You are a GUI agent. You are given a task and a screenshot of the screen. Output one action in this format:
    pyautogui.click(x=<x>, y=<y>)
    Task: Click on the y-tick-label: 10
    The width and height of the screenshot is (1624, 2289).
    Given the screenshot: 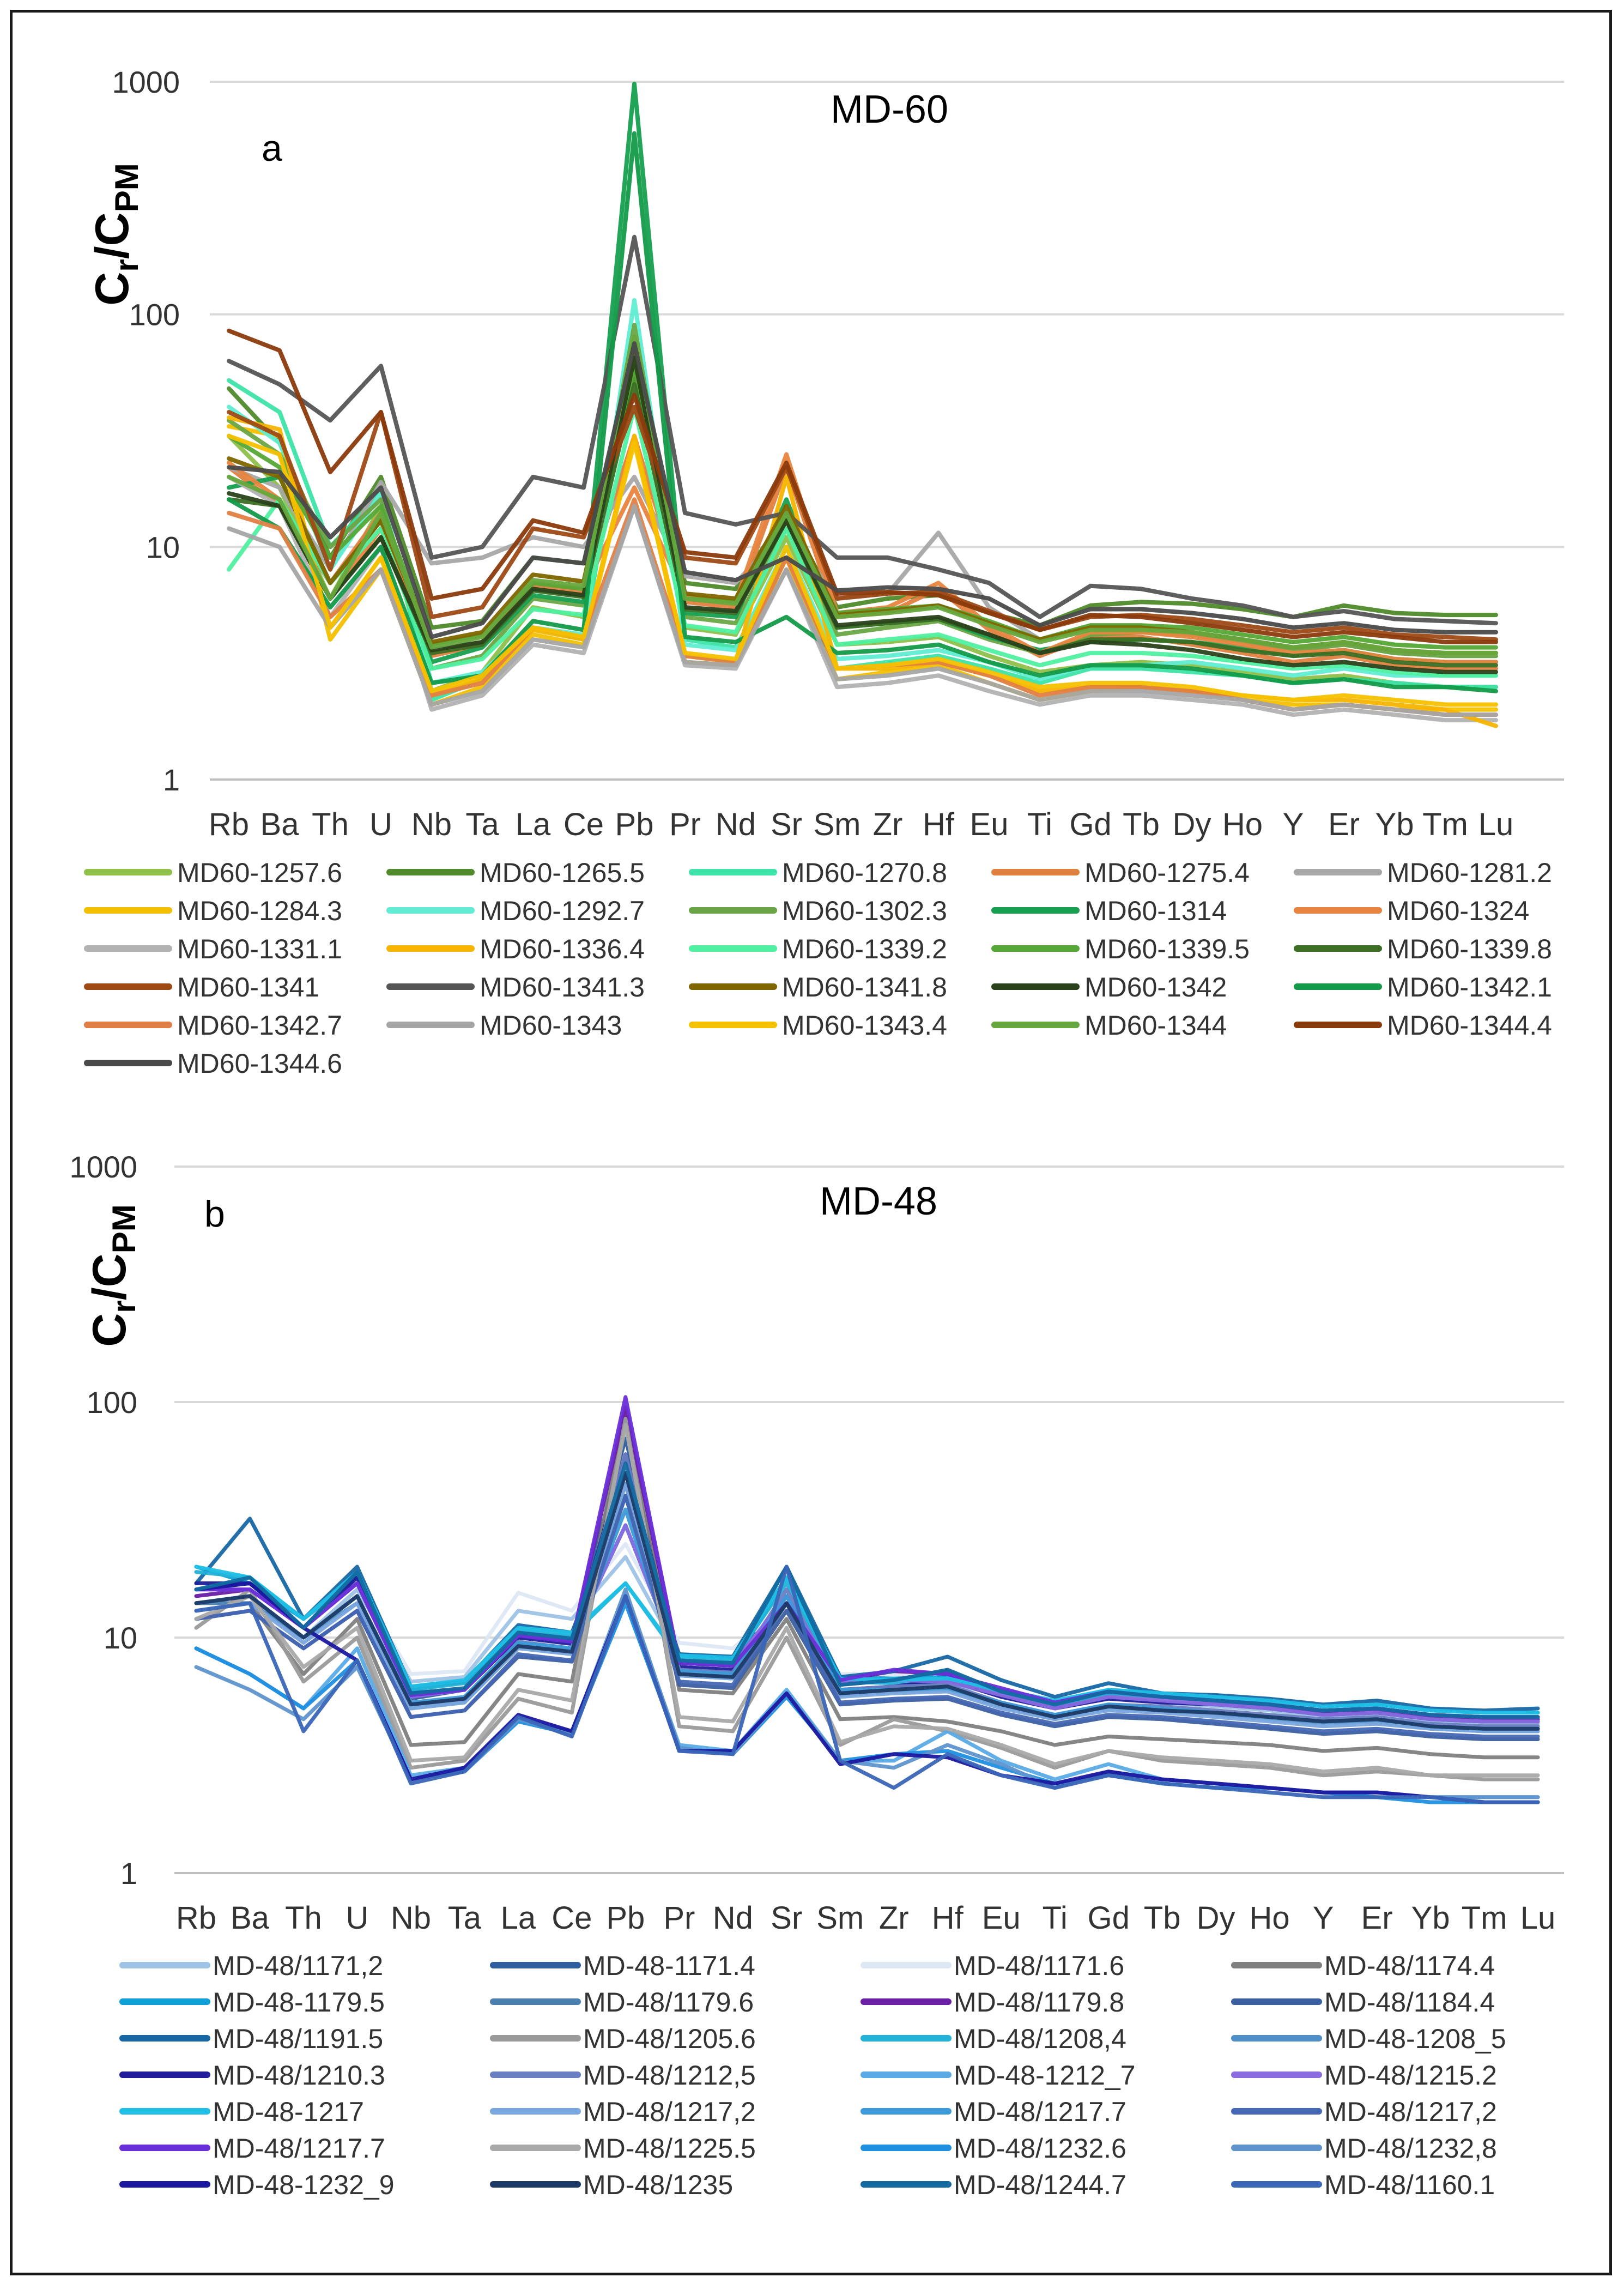 What is the action you would take?
    pyautogui.click(x=163, y=547)
    